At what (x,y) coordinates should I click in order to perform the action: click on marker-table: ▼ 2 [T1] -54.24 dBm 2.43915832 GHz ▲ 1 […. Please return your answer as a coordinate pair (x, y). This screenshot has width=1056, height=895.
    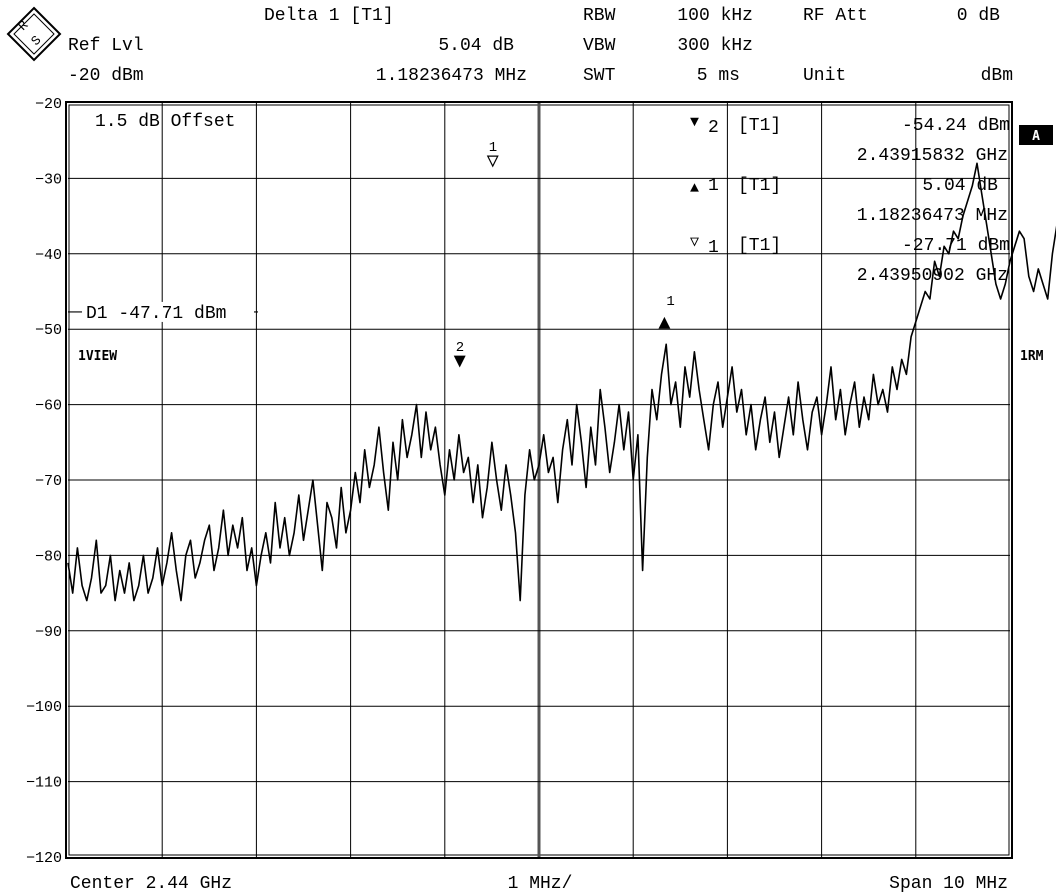
    Looking at the image, I should click on (850, 200).